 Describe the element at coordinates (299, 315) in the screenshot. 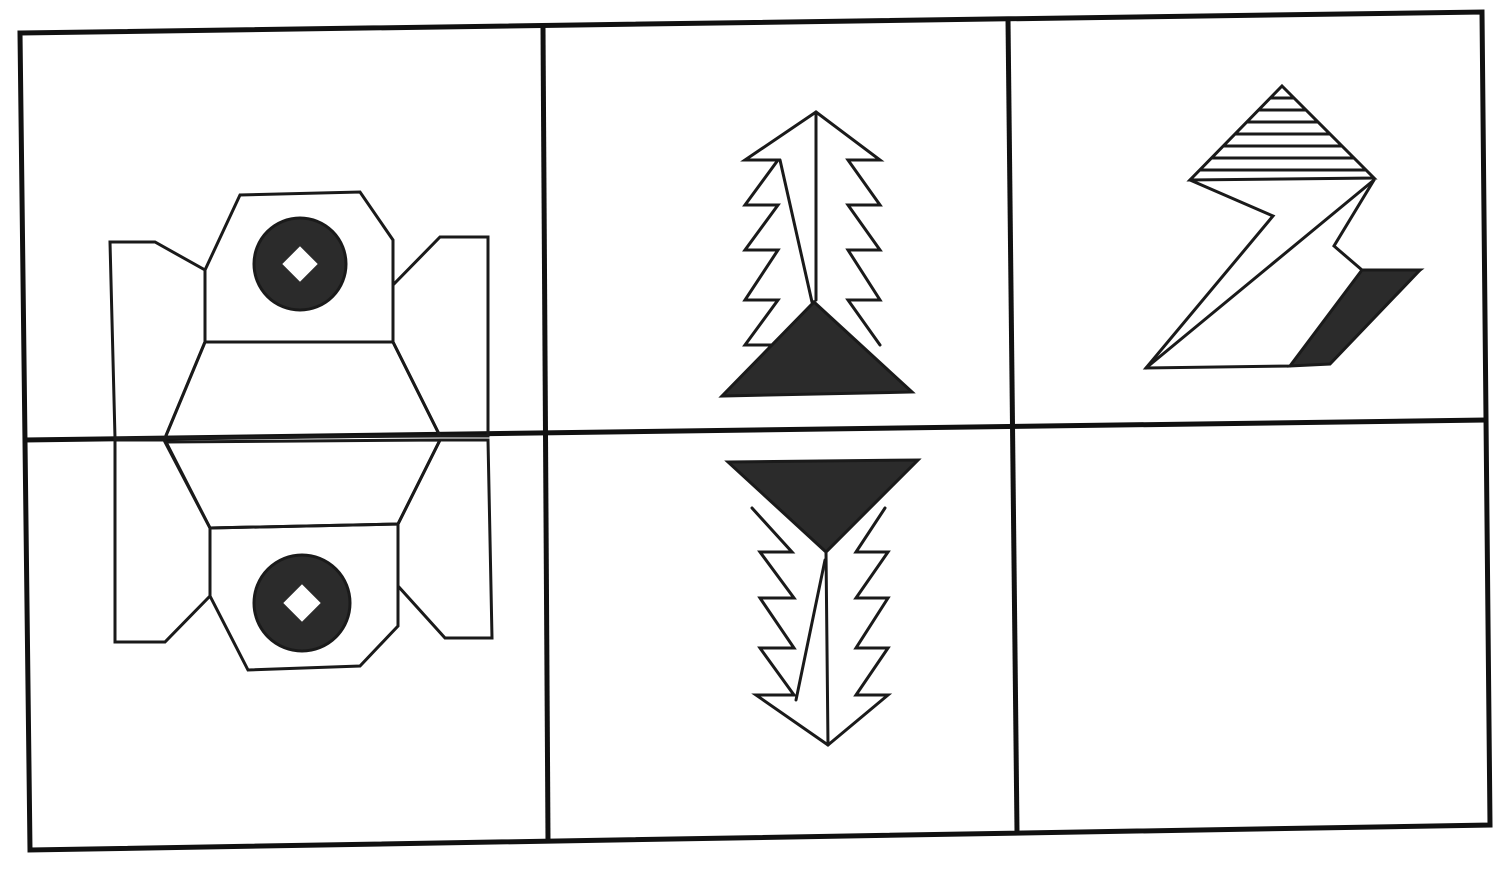

I see `cell-r1c1-robot-top` at that location.